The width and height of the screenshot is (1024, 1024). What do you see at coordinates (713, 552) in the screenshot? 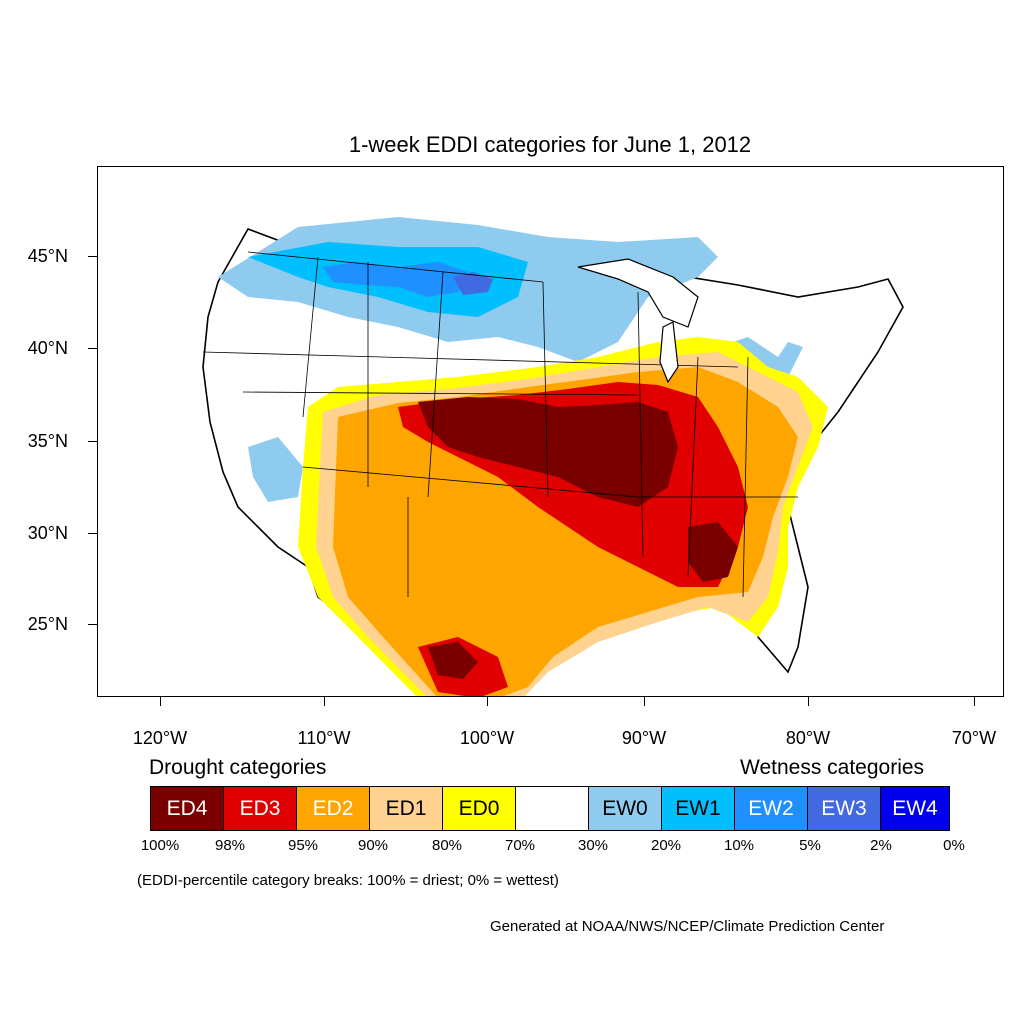
I see `dry-ed4-southeast` at bounding box center [713, 552].